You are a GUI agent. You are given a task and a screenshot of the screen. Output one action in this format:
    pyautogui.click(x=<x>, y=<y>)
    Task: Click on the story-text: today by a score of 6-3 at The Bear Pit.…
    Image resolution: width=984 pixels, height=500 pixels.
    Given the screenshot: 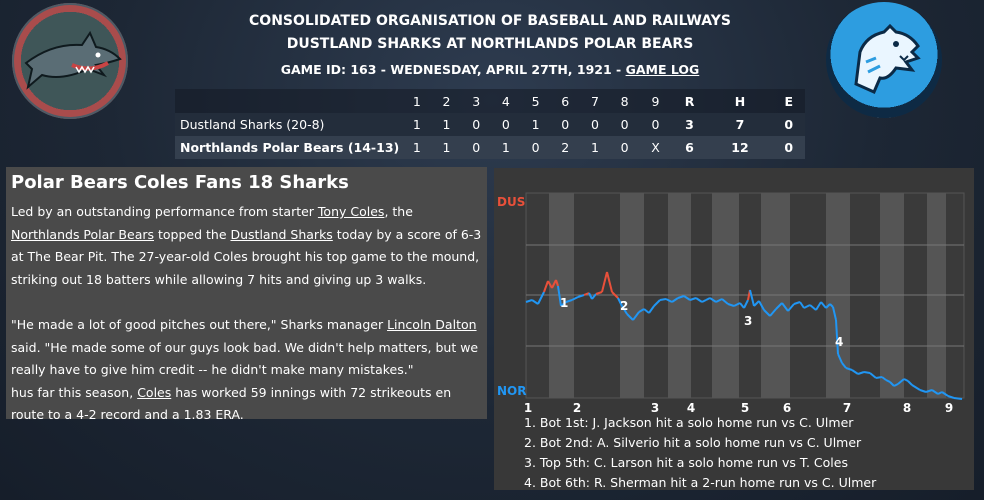 What is the action you would take?
    pyautogui.click(x=246, y=256)
    